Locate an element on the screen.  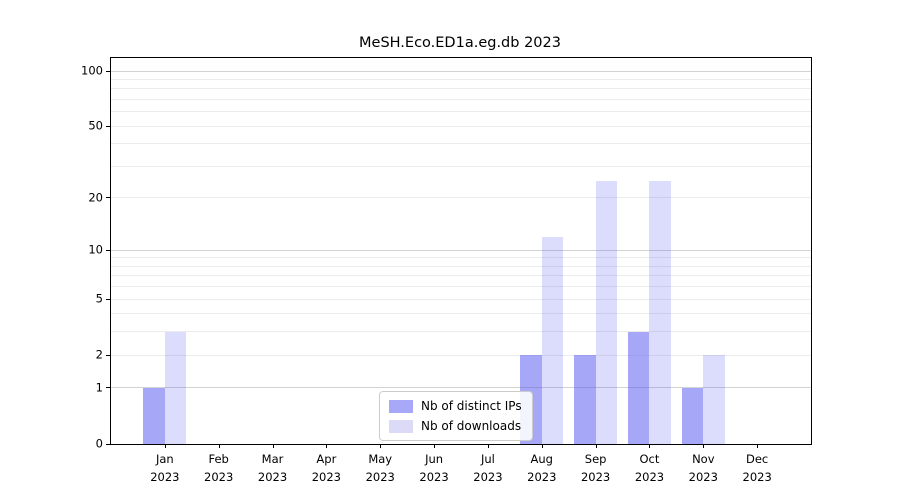
legend-item-downloads: Nb of downloads is located at coordinates (455, 426).